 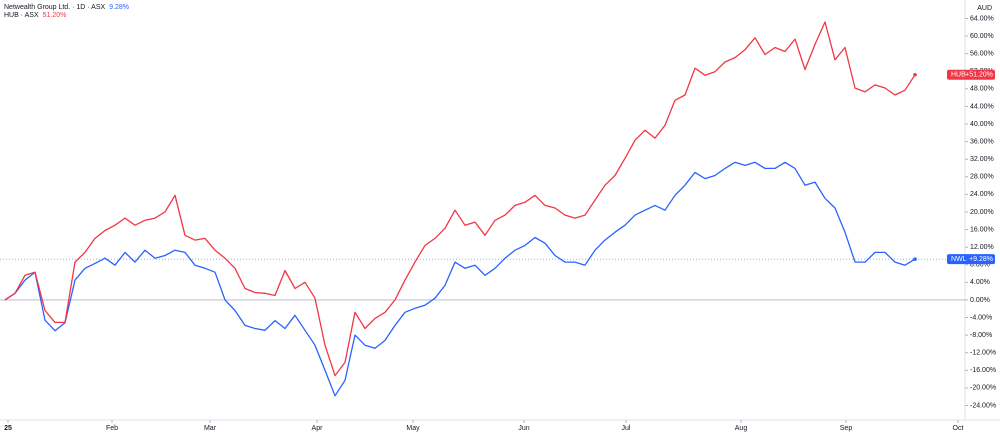 I want to click on y-tick-label: 36.00%, so click(x=982, y=141).